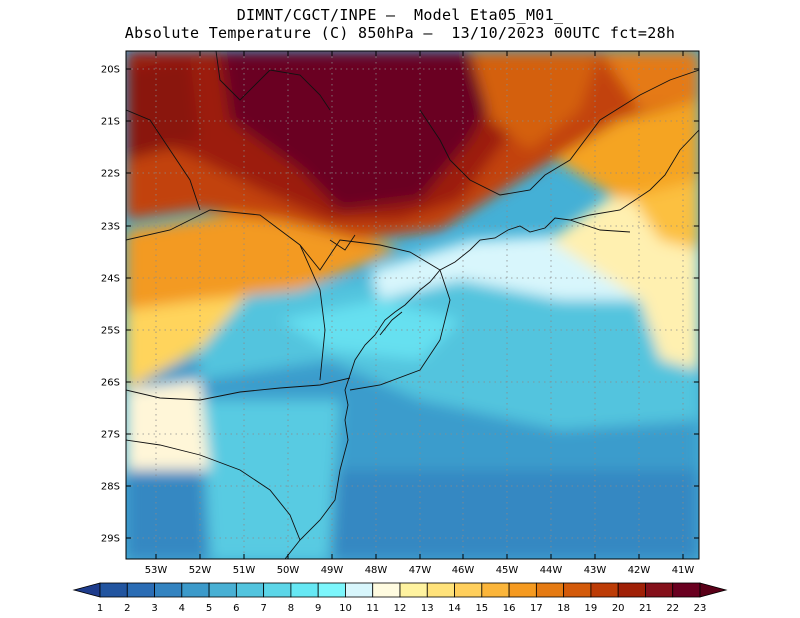 The width and height of the screenshot is (800, 618). What do you see at coordinates (110, 305) in the screenshot?
I see `latitude-labels: 20S 21S 22S 23S 24S 25S 26S 27S 28S 29S` at bounding box center [110, 305].